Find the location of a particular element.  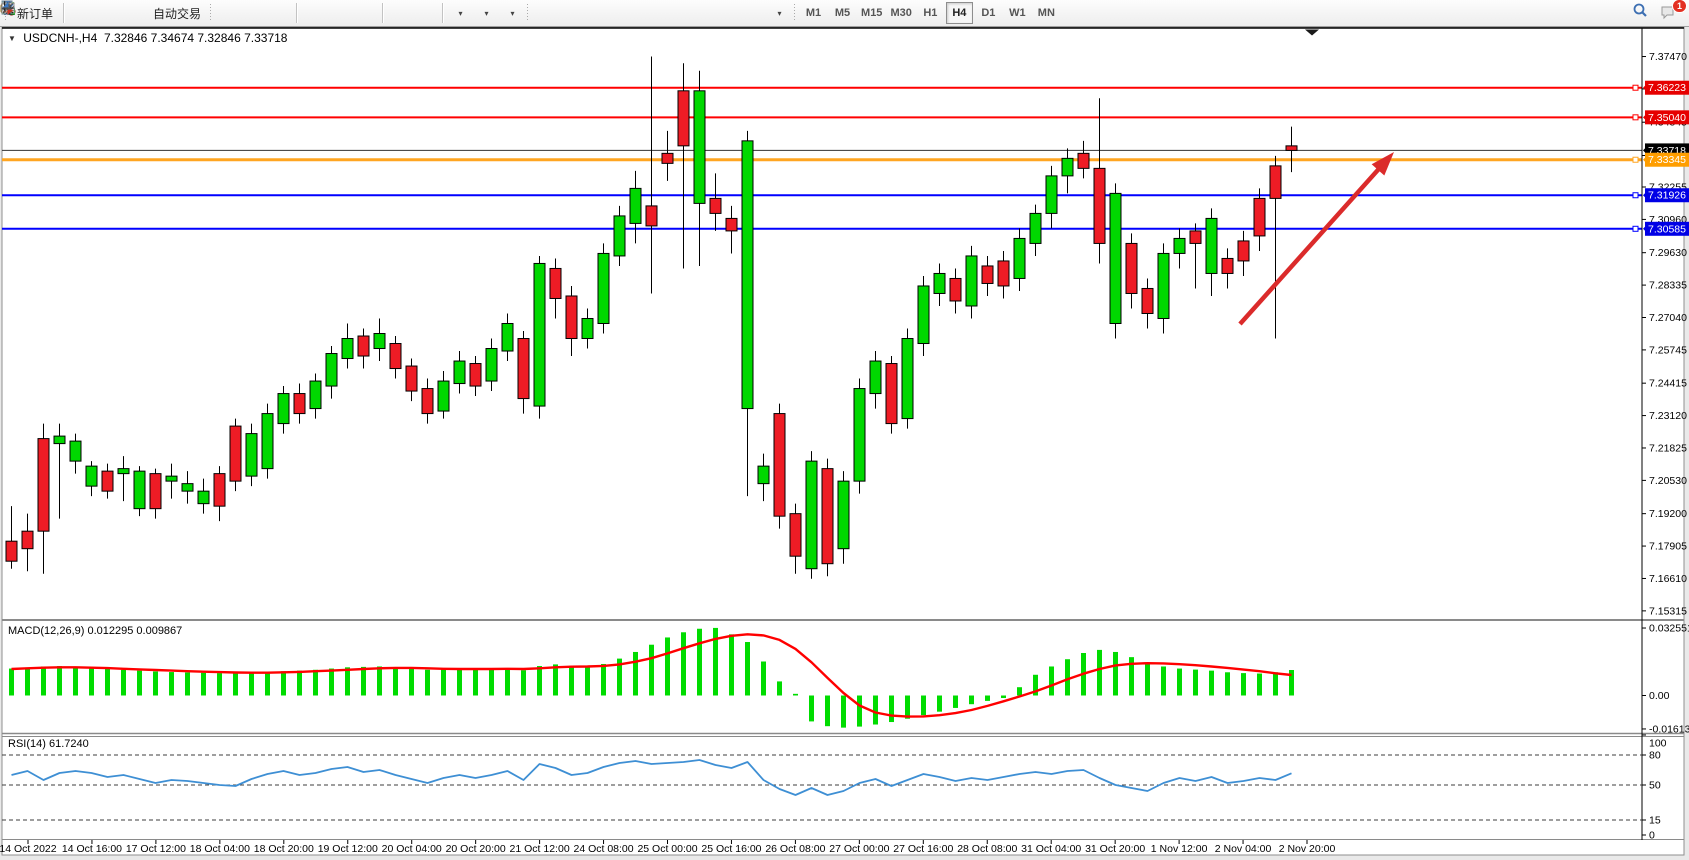

timeframe-m30: M30 is located at coordinates (900, 13).